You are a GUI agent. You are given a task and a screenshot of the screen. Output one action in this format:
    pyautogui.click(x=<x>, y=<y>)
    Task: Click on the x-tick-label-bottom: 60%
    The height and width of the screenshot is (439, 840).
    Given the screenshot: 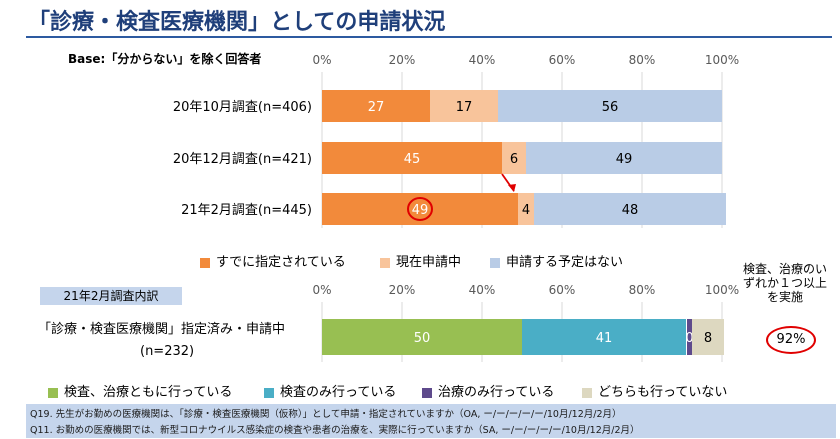 What is the action you would take?
    pyautogui.click(x=562, y=290)
    